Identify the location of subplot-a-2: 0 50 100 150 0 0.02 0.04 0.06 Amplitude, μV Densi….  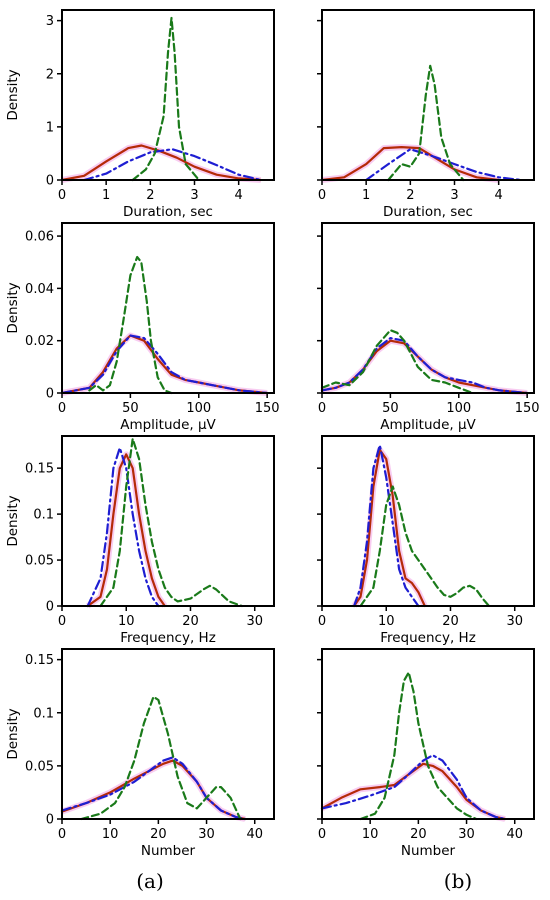
(142, 327).